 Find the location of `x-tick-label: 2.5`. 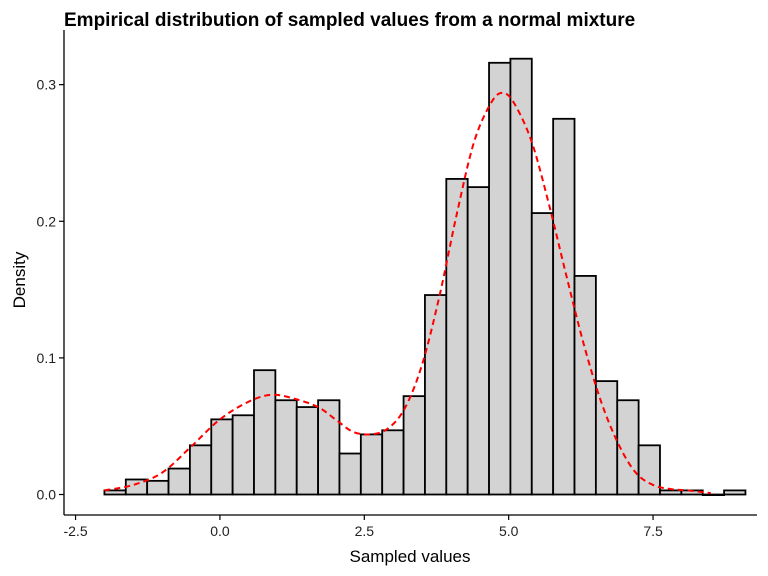

x-tick-label: 2.5 is located at coordinates (365, 531).